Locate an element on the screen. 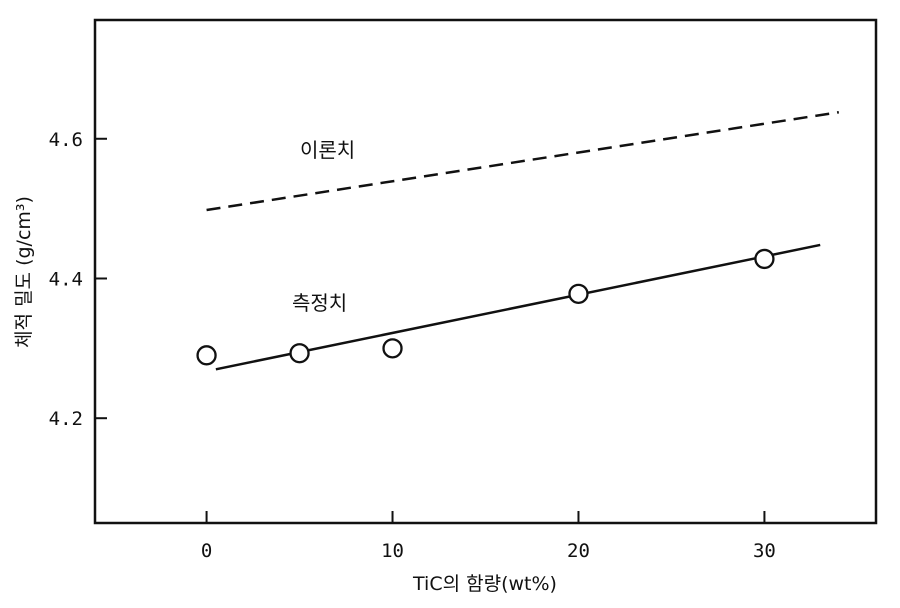 This screenshot has height=608, width=900. x-axis-title: TiC의 함량(wt%) is located at coordinates (484, 584).